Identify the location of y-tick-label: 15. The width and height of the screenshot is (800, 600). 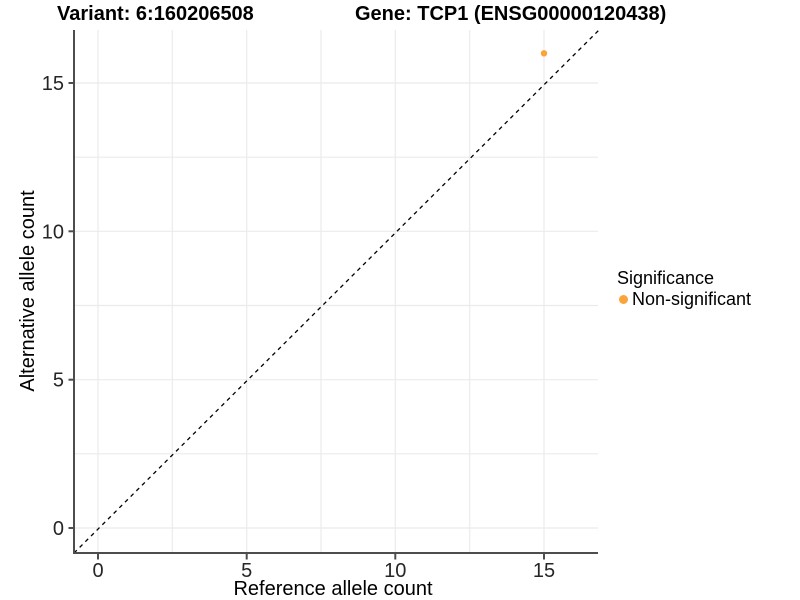
(53, 84).